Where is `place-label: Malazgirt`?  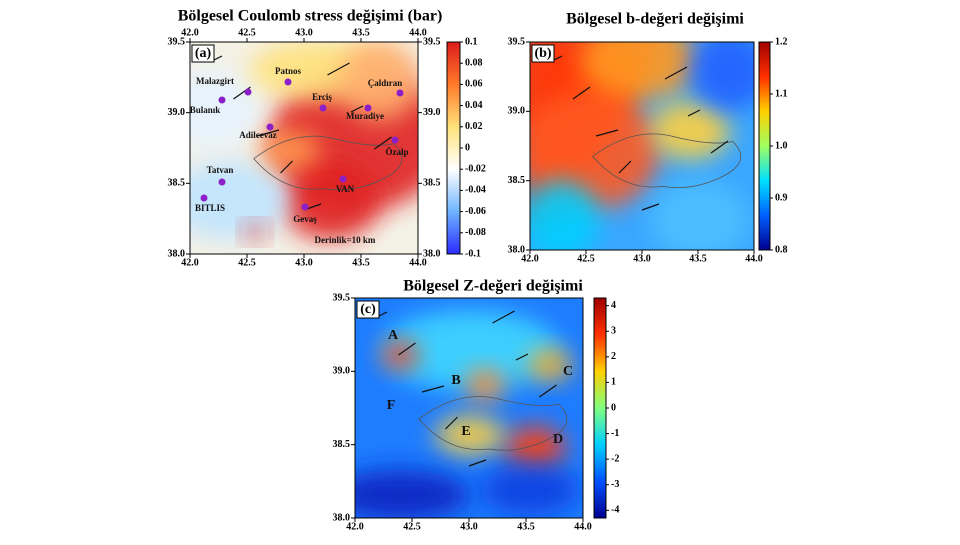 place-label: Malazgirt is located at coordinates (215, 81).